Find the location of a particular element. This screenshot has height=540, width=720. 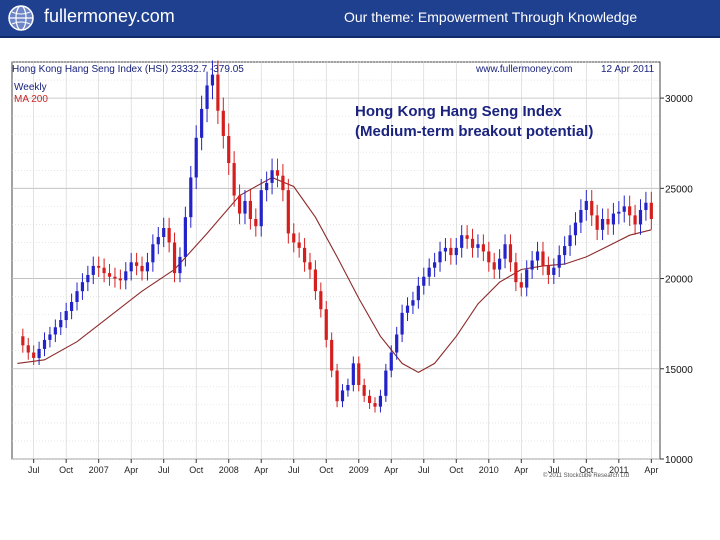

copyright-note: © 2011 Stockcube Research Ltd is located at coordinates (586, 475).